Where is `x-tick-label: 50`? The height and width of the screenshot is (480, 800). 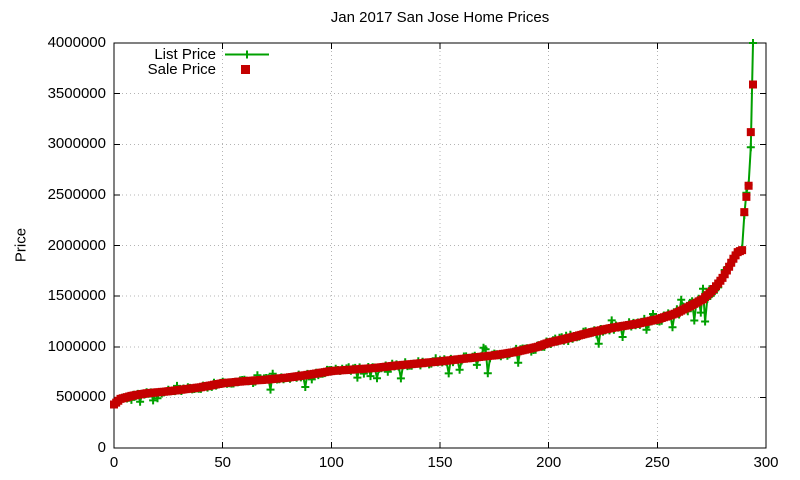
x-tick-label: 50 is located at coordinates (222, 462).